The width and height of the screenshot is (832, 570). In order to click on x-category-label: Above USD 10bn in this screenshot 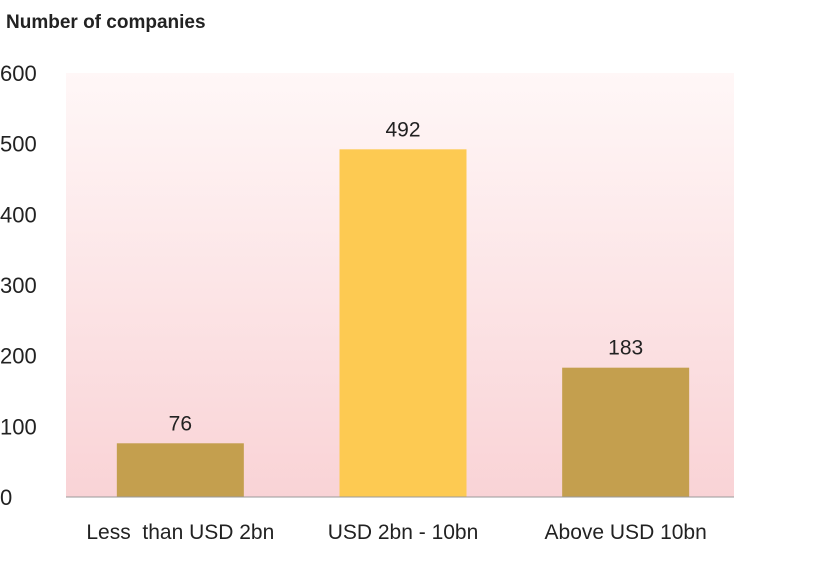, I will do `click(626, 532)`.